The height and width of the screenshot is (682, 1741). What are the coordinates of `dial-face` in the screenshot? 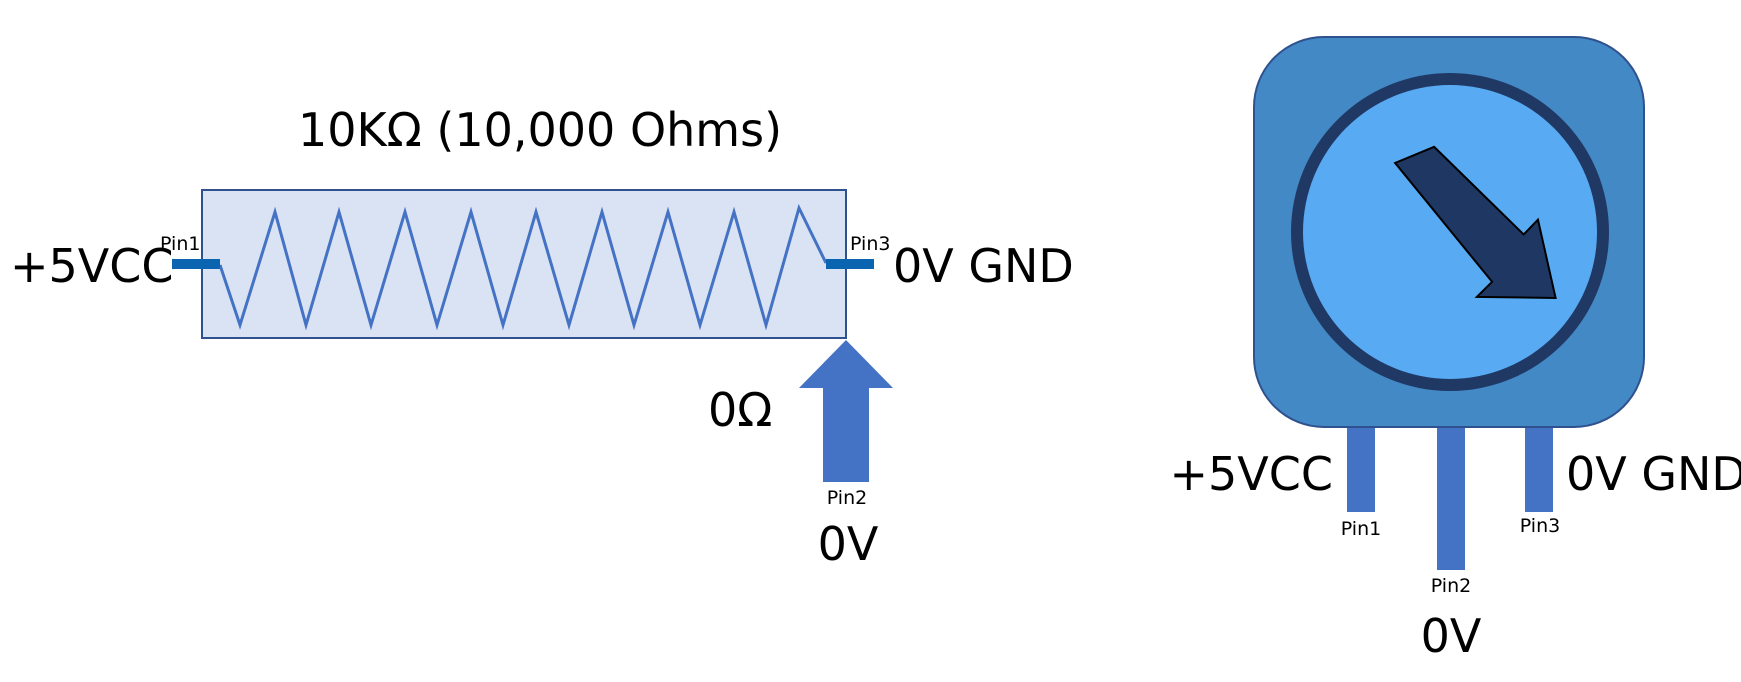 It's located at (1450, 232).